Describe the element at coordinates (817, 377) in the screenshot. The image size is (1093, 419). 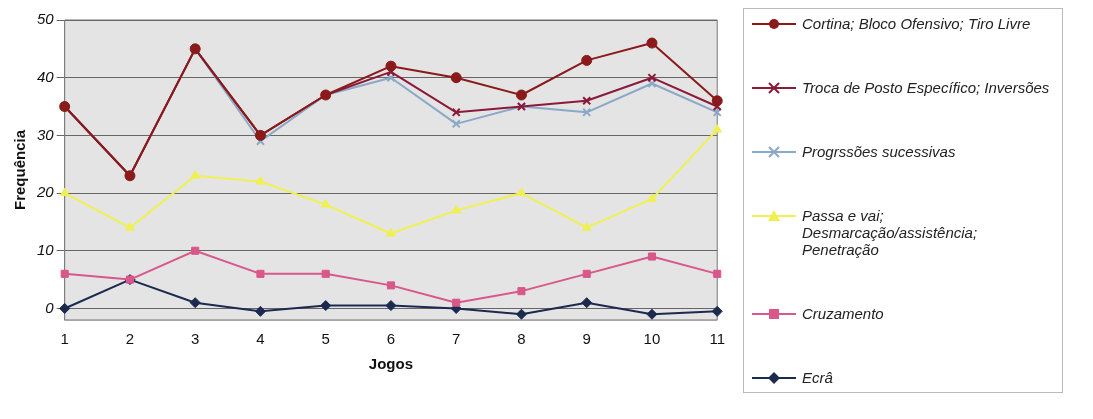
I see `legend-label: Ecrâ` at that location.